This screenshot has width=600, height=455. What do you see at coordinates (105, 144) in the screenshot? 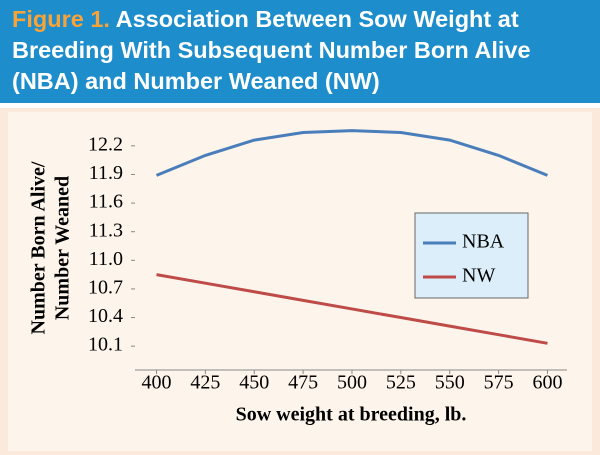
I see `y-tick-label: 12.2` at bounding box center [105, 144].